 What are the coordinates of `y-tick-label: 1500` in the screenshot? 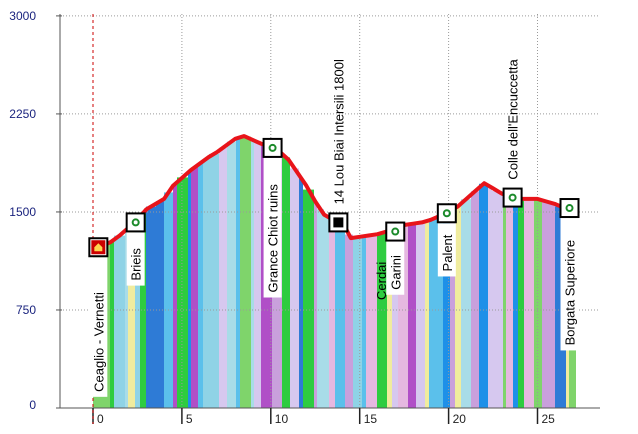 It's located at (22, 212).